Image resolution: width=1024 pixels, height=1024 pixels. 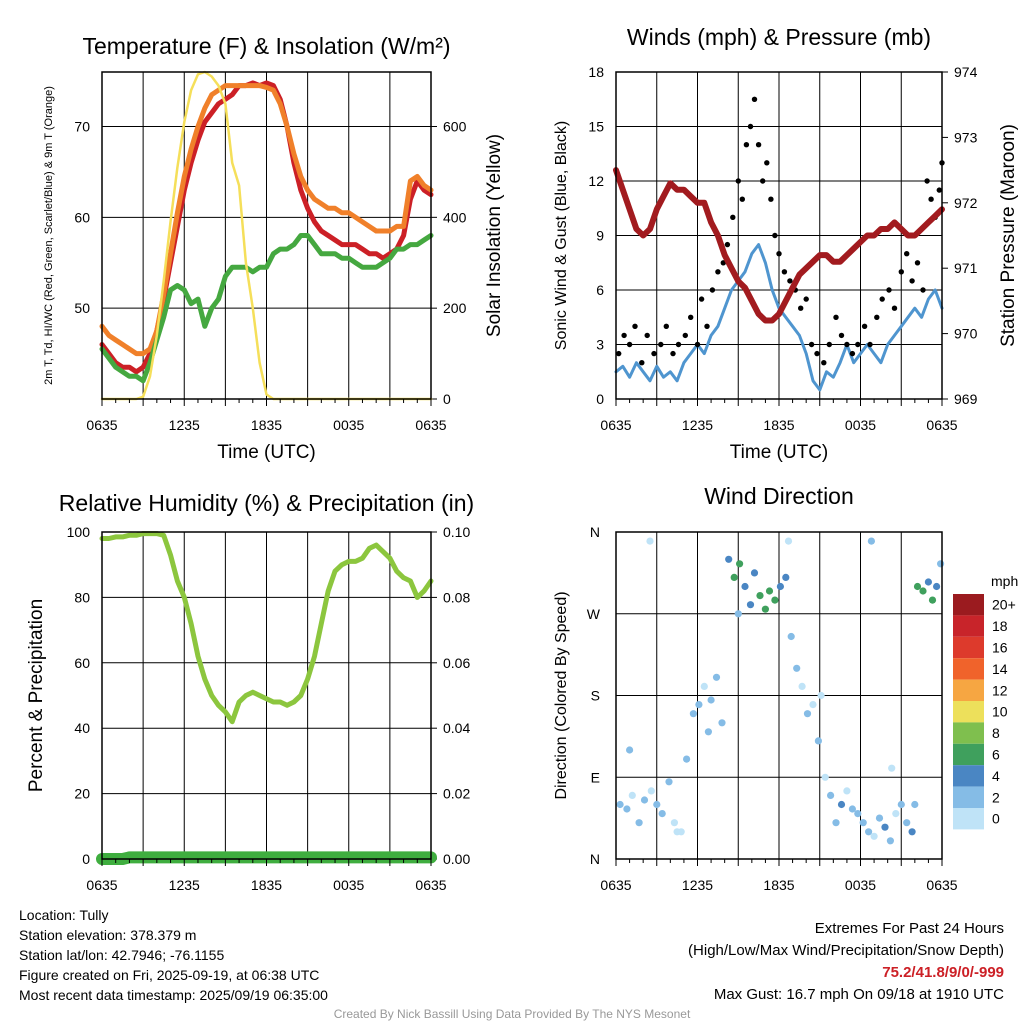 What do you see at coordinates (456, 663) in the screenshot?
I see `y2-tick-label: 0.06` at bounding box center [456, 663].